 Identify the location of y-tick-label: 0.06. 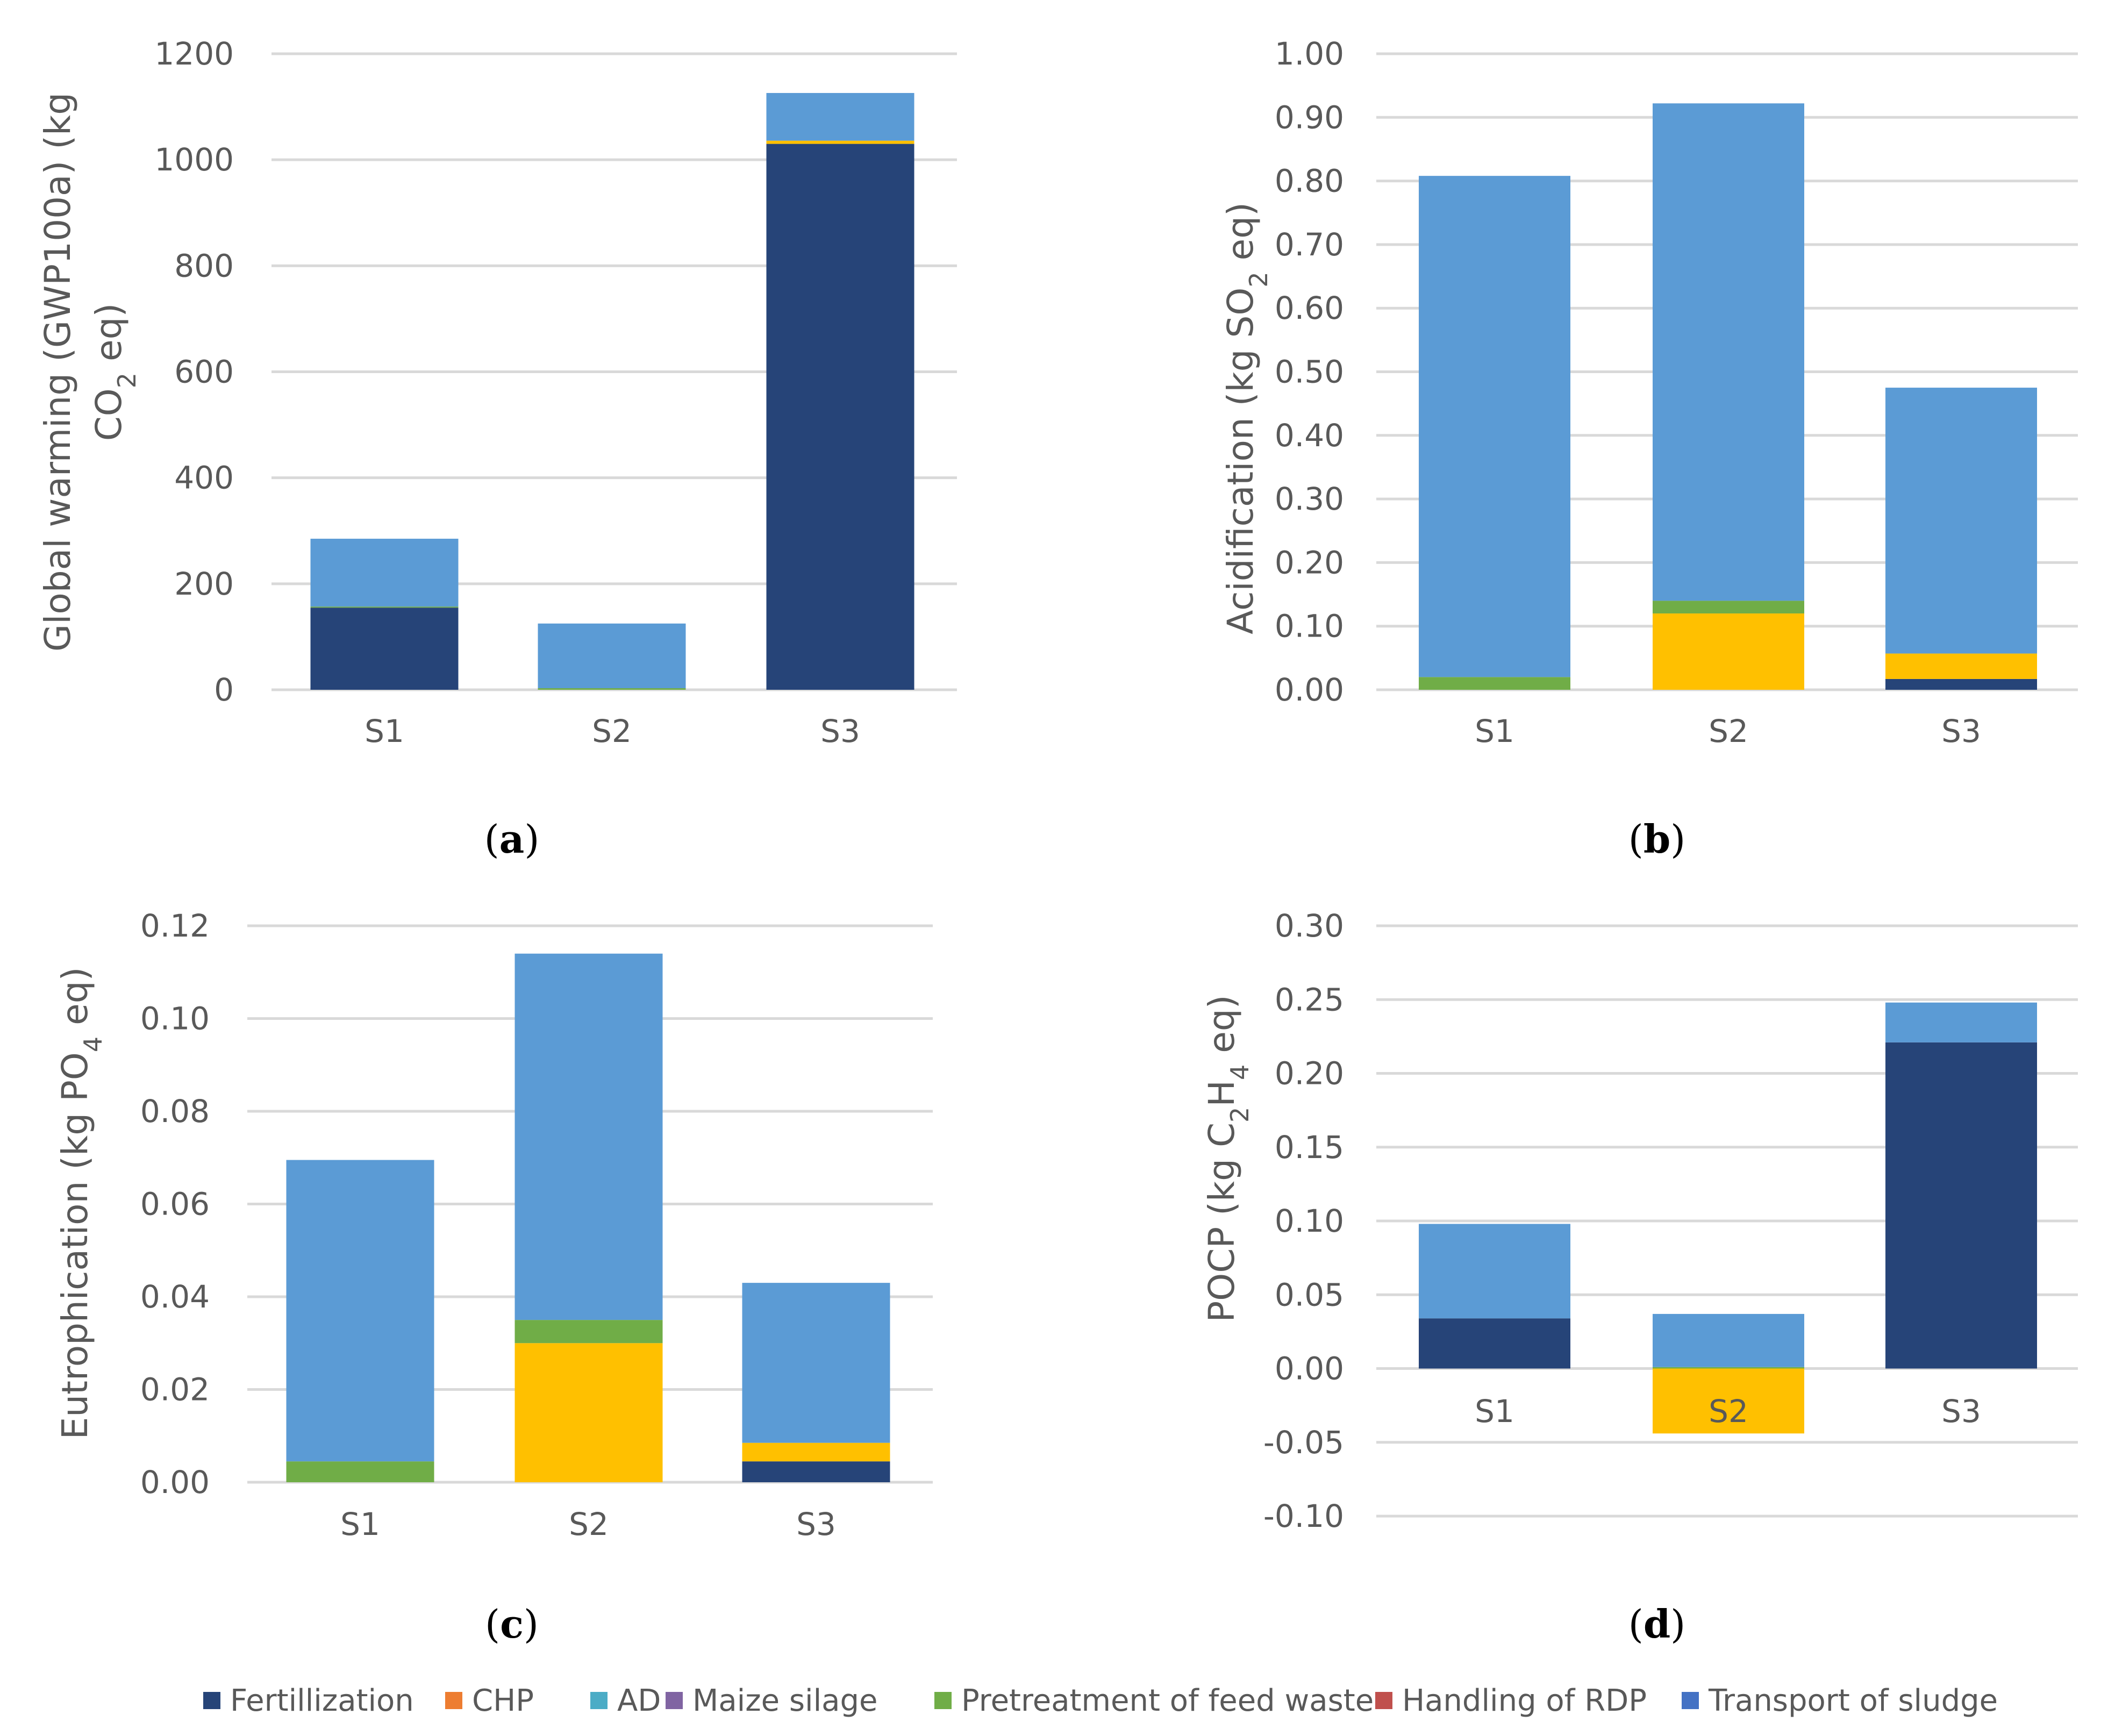
(175, 1204).